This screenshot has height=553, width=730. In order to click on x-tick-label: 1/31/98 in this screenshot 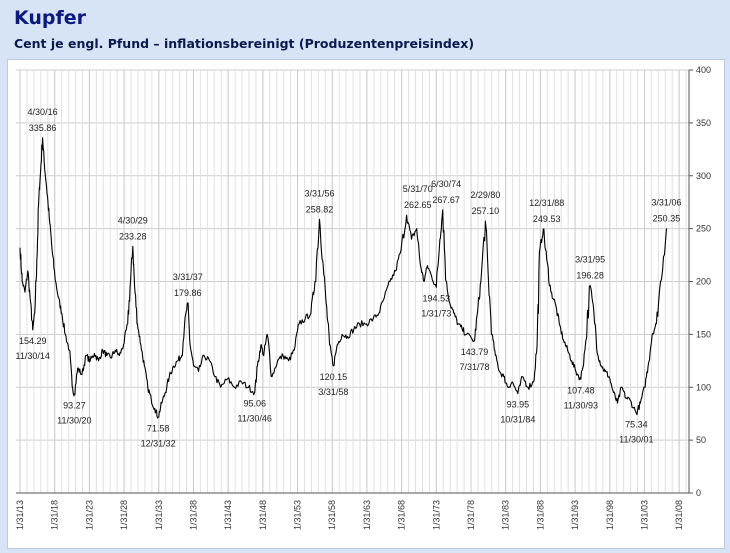, I will do `click(610, 515)`.